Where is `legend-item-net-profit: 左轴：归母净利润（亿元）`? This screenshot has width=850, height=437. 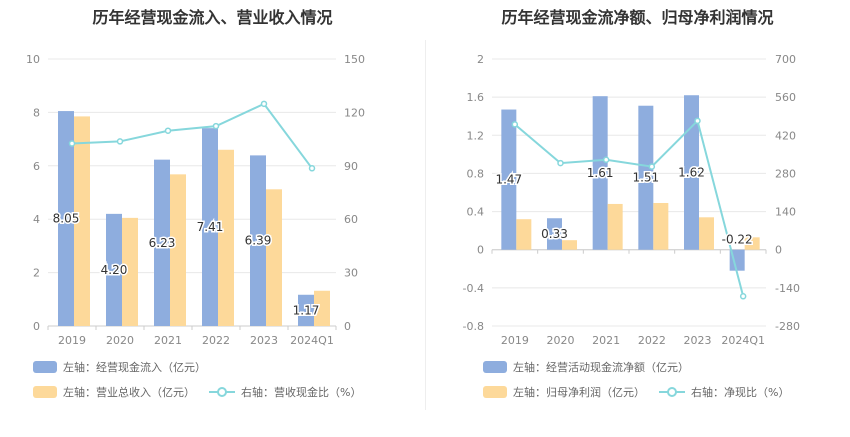 legend-item-net-profit: 左轴：归母净利润（亿元） is located at coordinates (564, 392).